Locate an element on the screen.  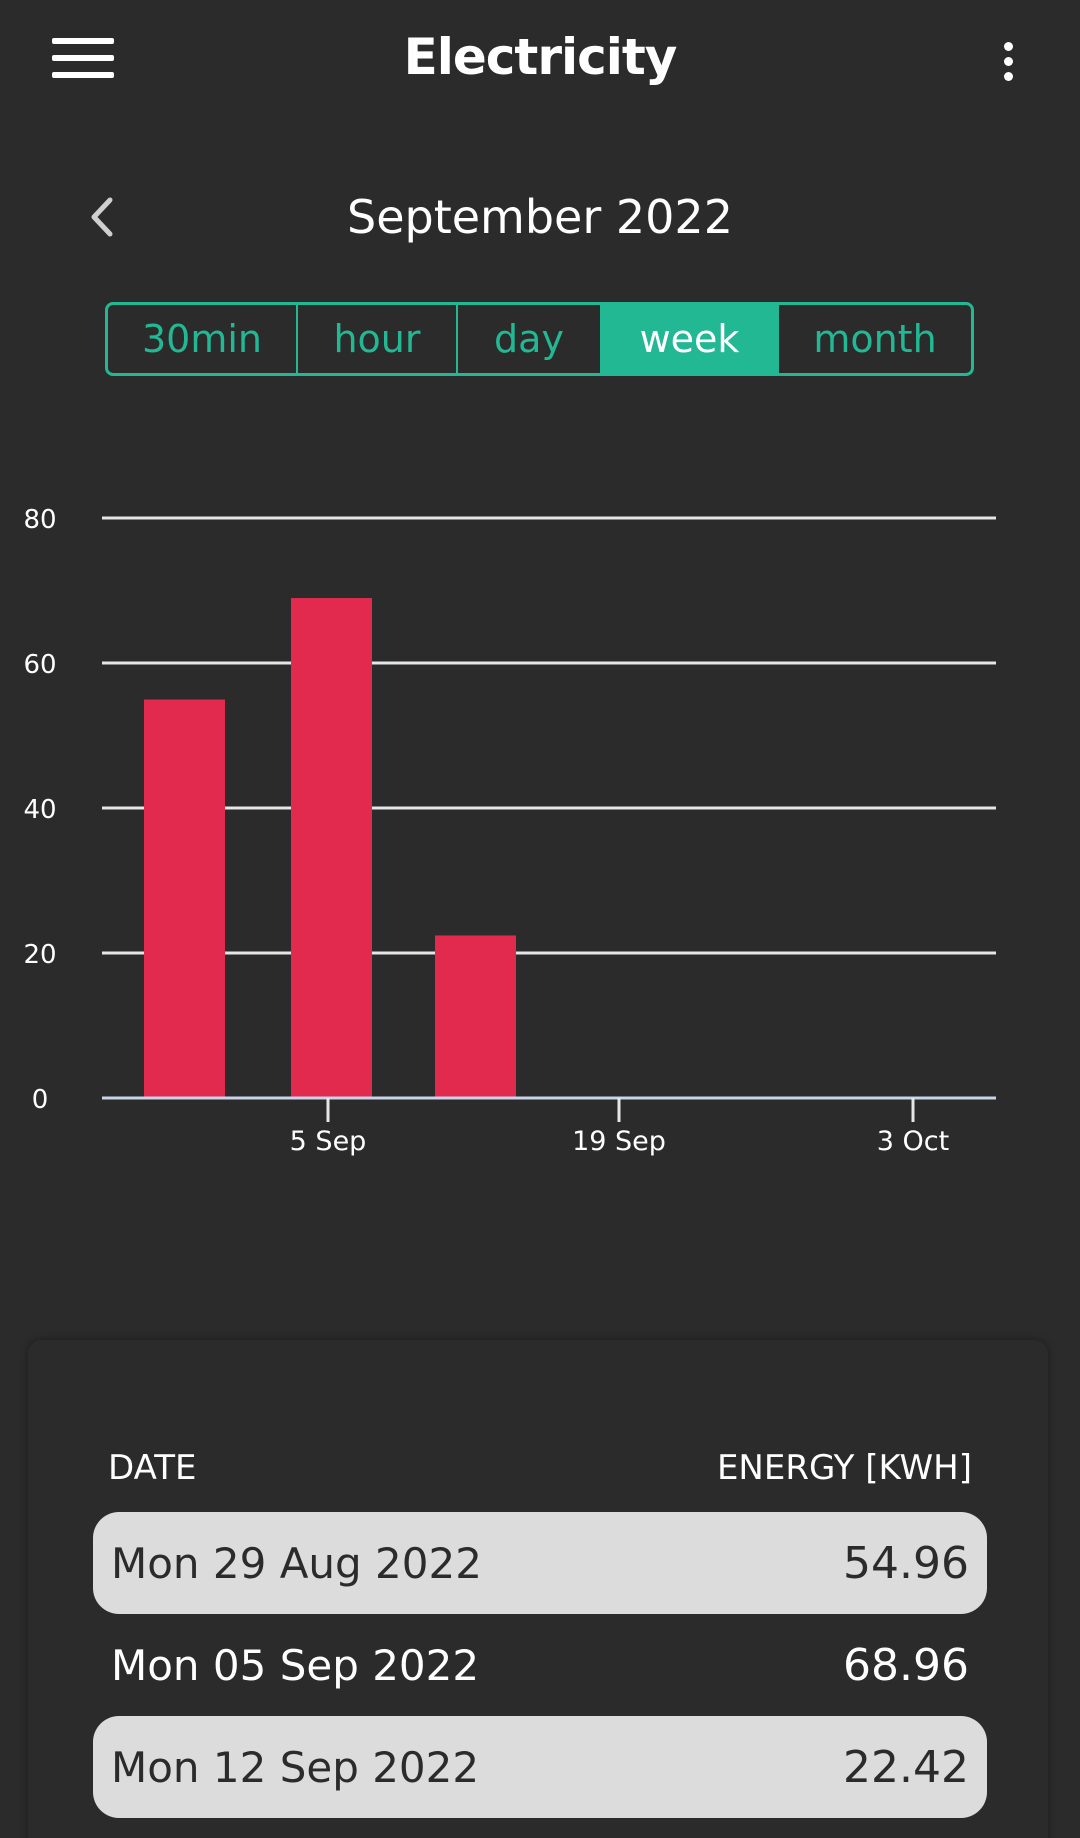
y-tick-label: 60 is located at coordinates (39, 665).